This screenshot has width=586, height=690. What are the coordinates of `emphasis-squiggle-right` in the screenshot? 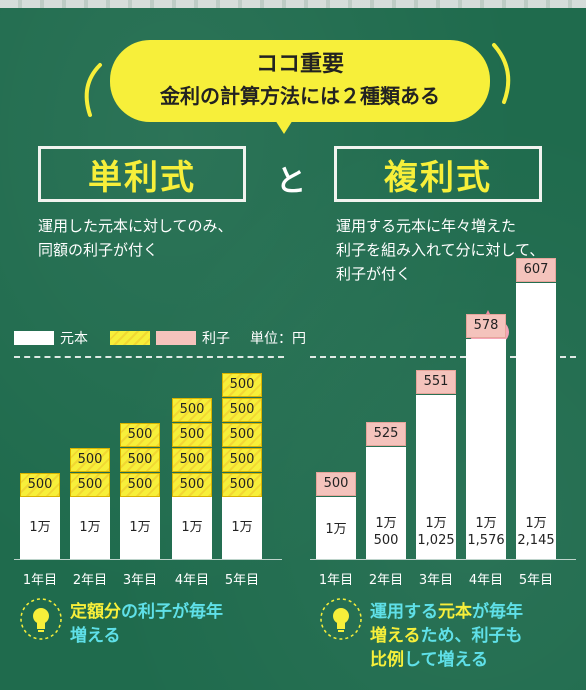 It's located at (501, 73).